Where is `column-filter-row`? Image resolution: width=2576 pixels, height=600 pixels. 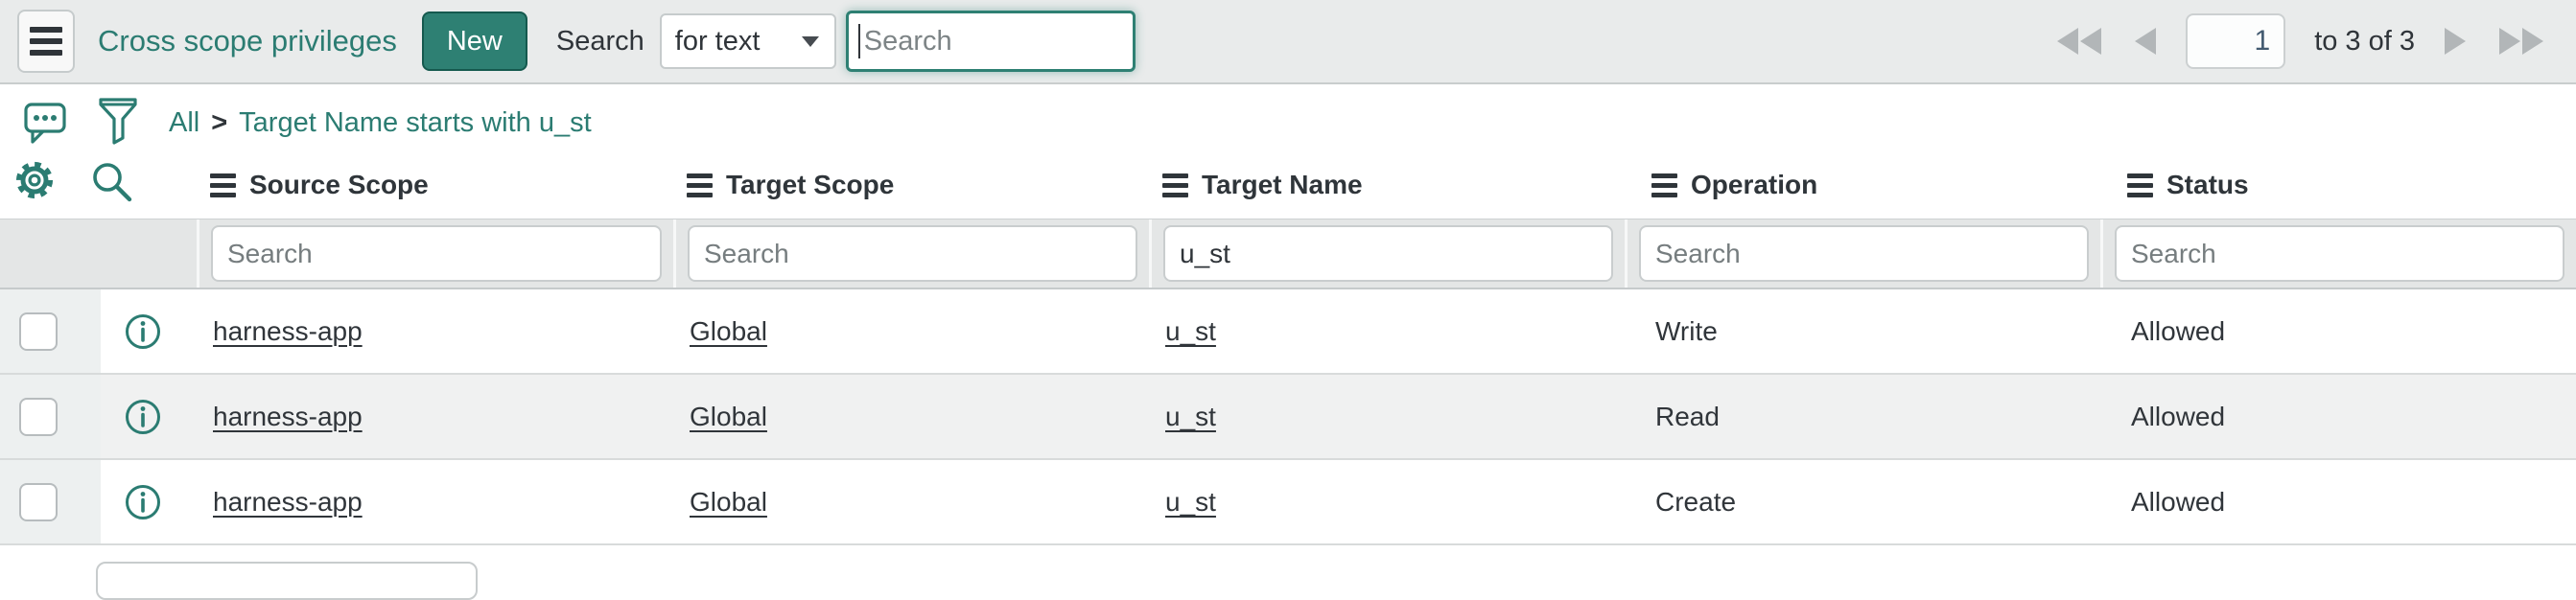 column-filter-row is located at coordinates (1288, 254).